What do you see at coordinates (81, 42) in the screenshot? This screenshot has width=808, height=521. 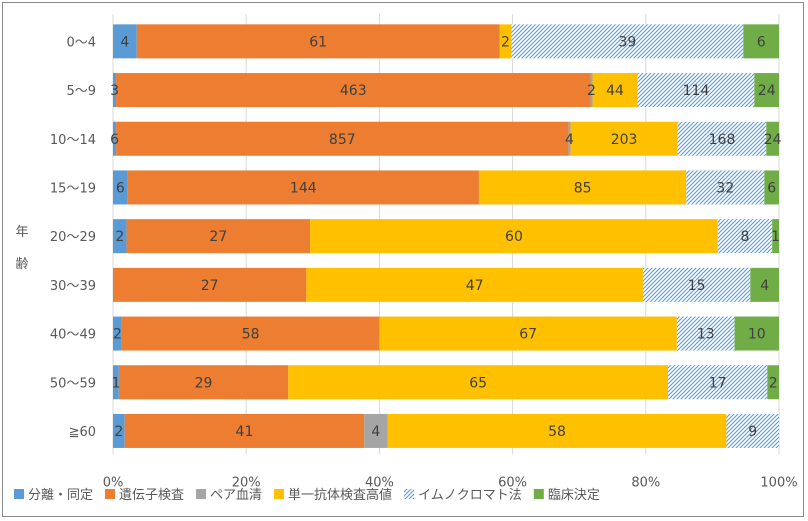 I see `y-tick-label: 0〜4` at bounding box center [81, 42].